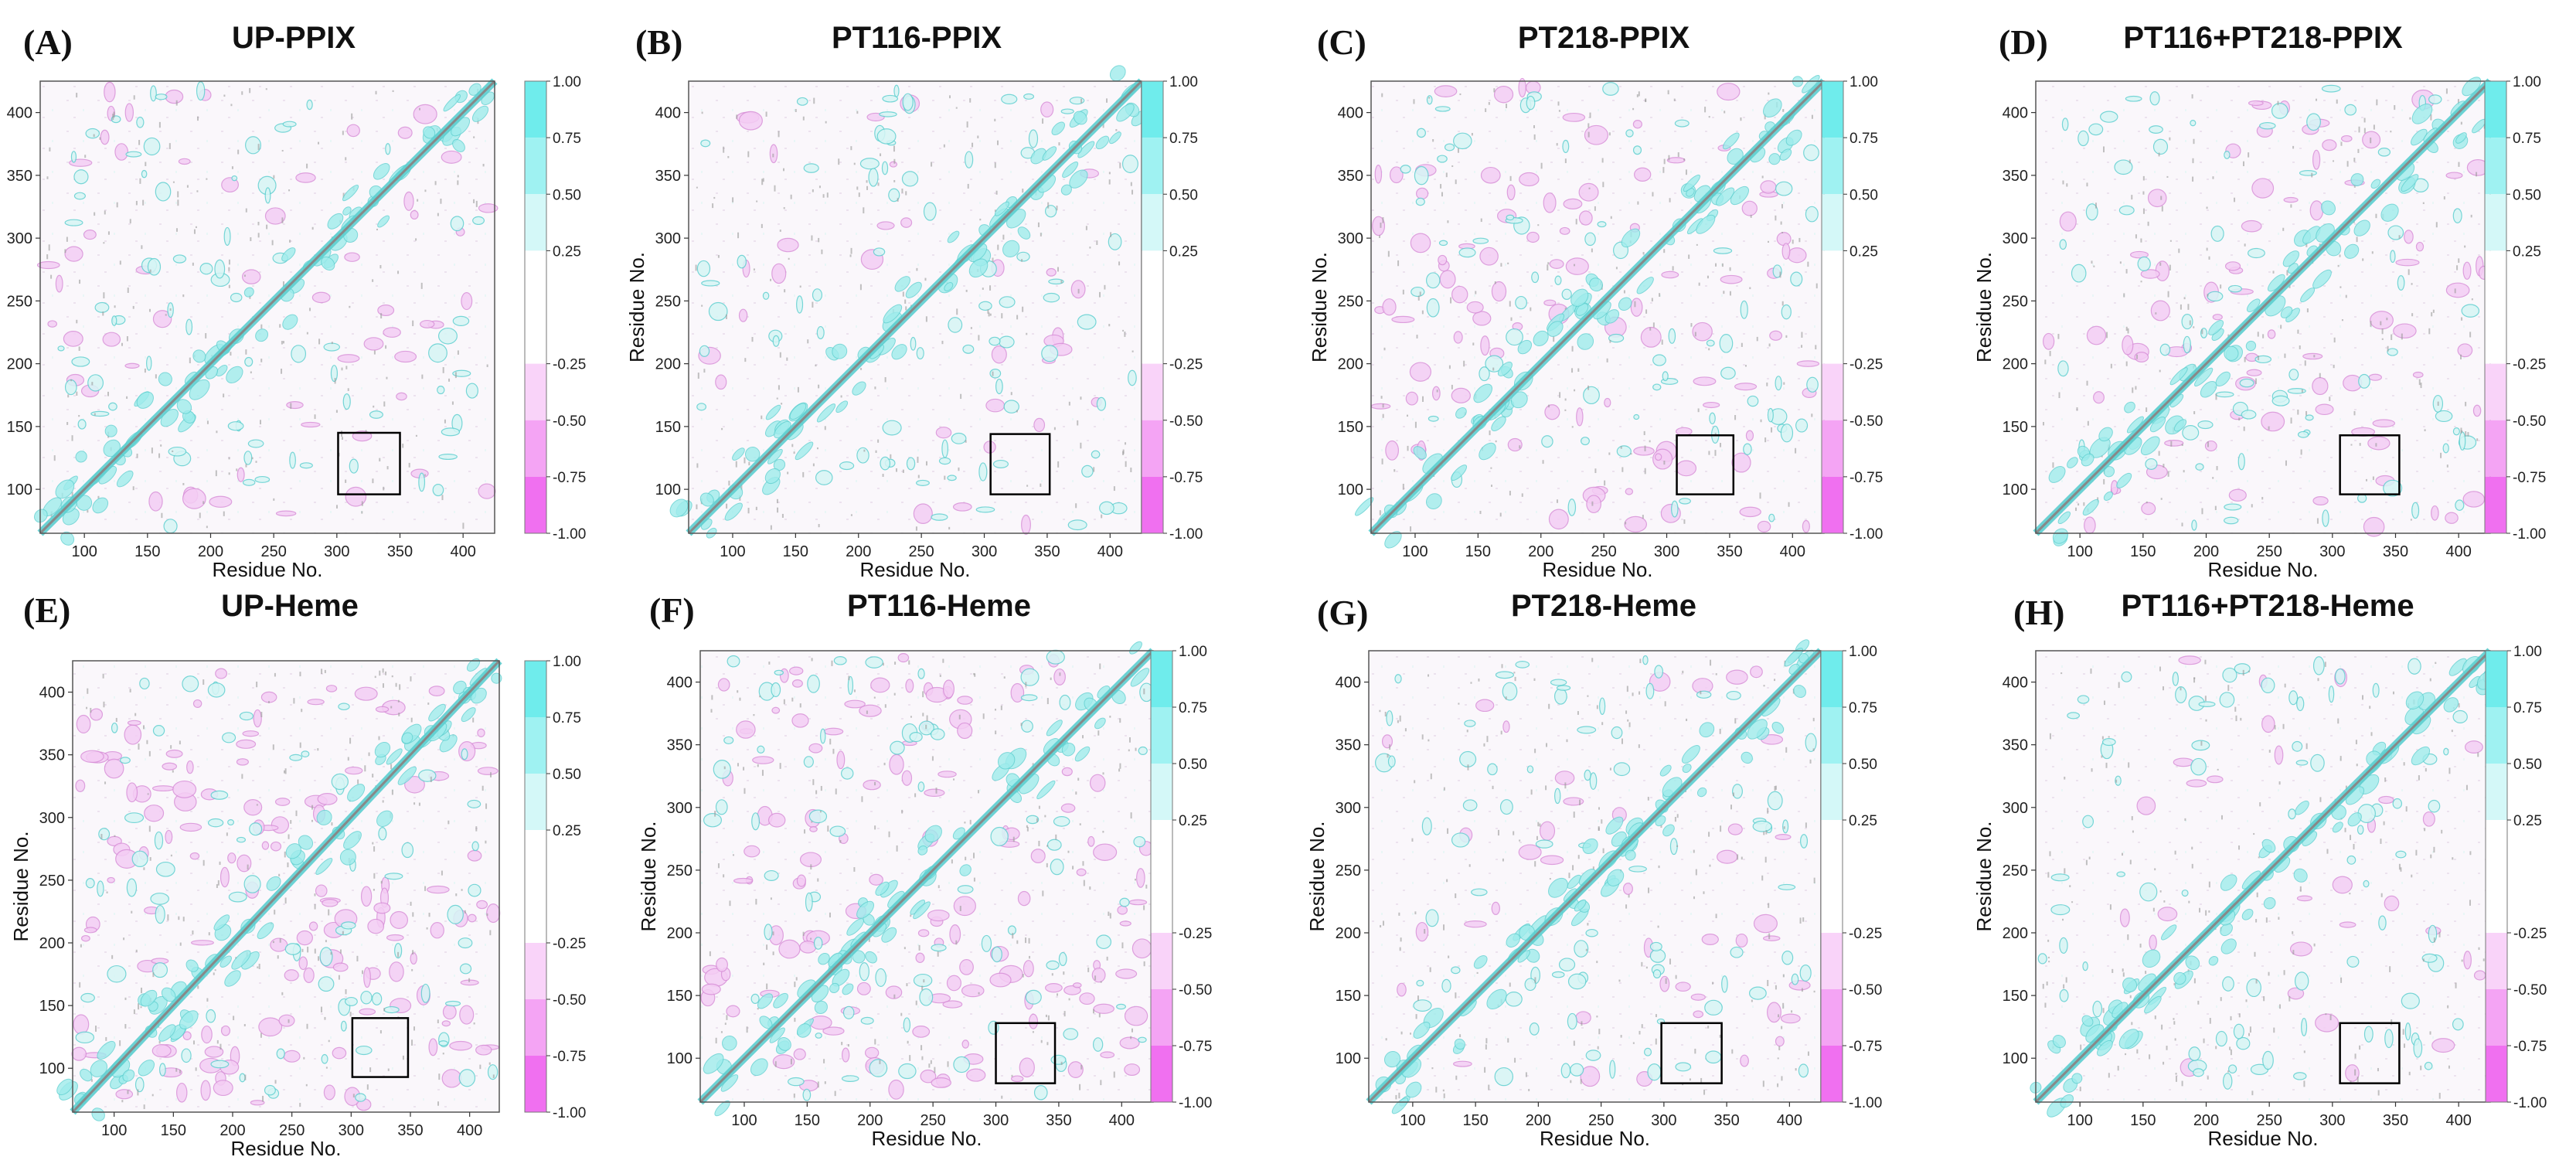 Image resolution: width=2576 pixels, height=1167 pixels. Describe the element at coordinates (2023, 42) in the screenshot. I see `panel-letter: (D)` at that location.